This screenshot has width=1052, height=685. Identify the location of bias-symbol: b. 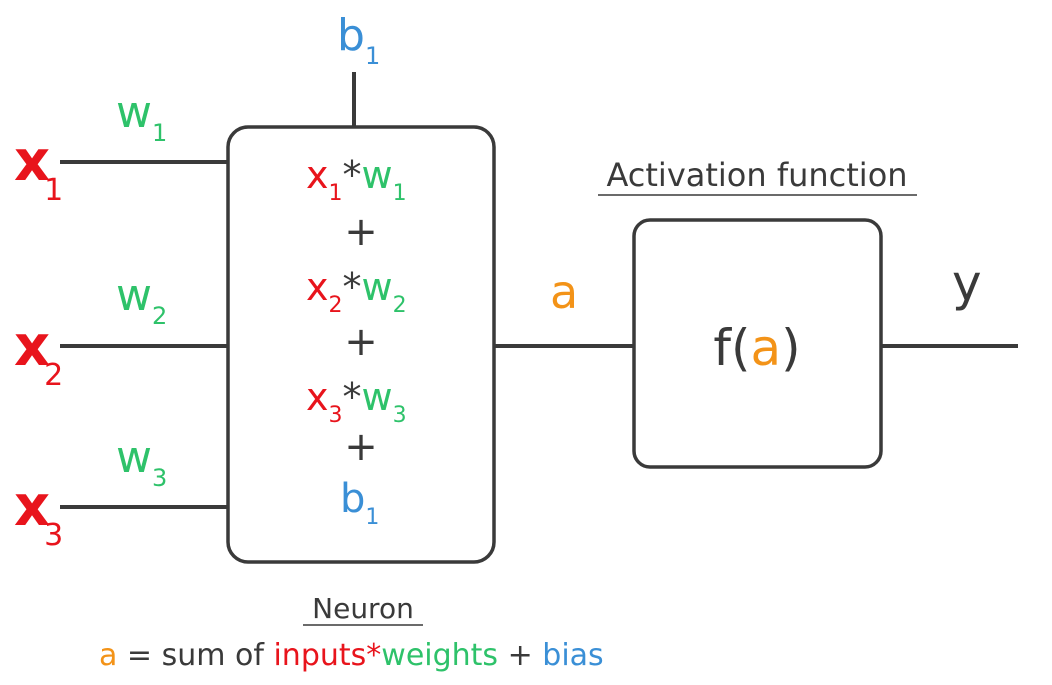
(351, 35).